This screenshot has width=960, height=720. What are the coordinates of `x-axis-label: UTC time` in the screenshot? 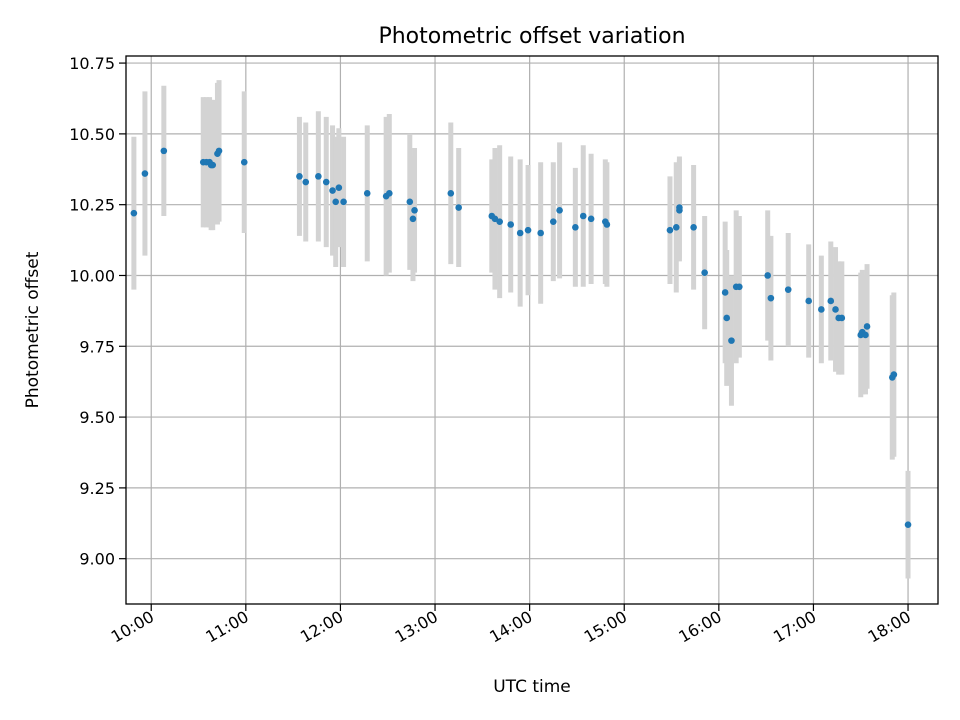 It's located at (532, 687).